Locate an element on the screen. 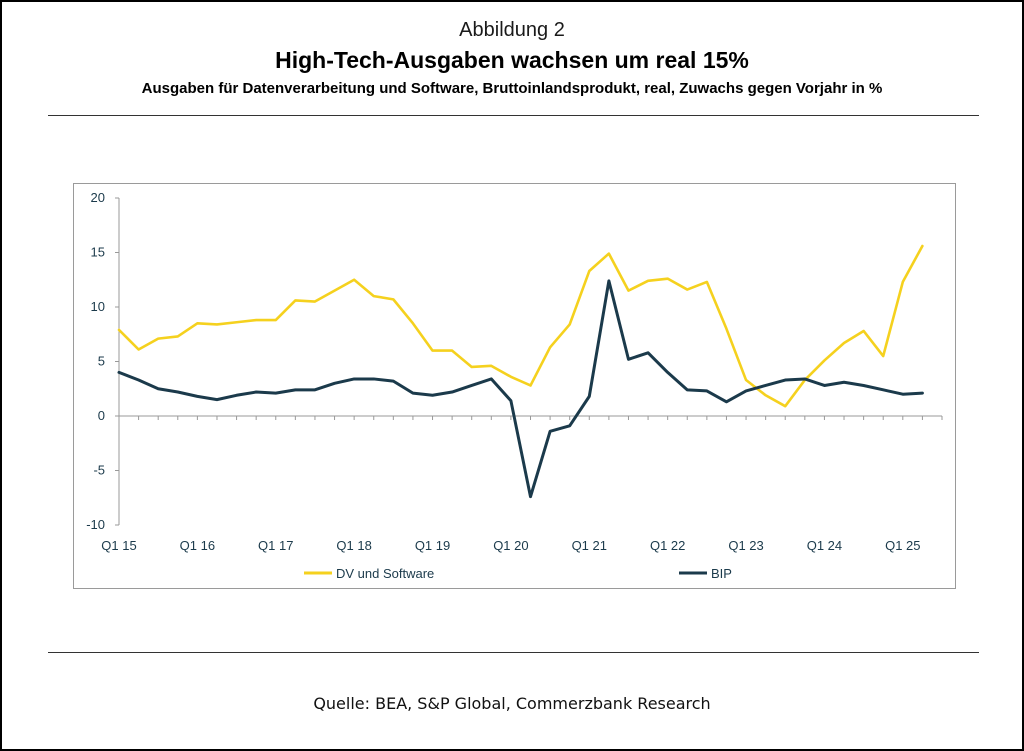  x-tick-label: Q1 16 is located at coordinates (197, 545).